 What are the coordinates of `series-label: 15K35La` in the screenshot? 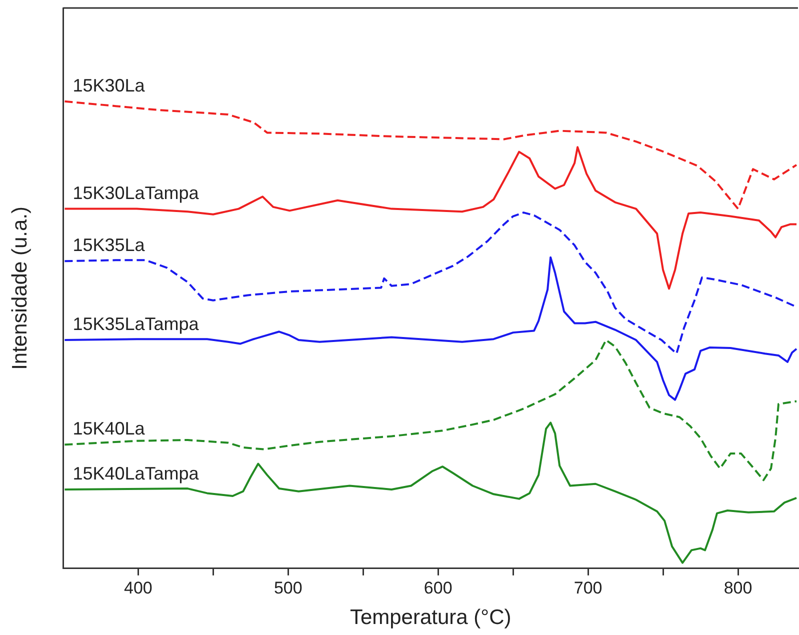 It's located at (109, 245).